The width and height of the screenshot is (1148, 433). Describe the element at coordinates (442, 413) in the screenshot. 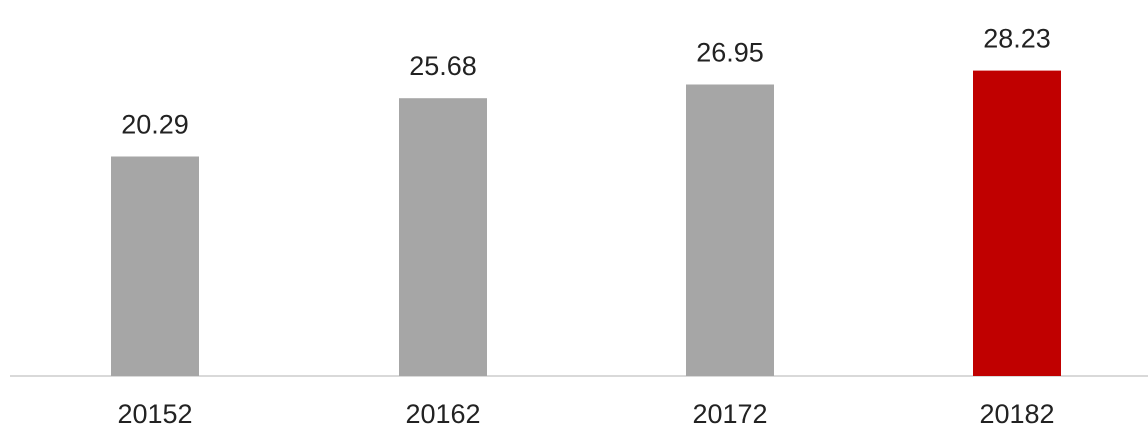

I see `x-tick-label-20162: 20162` at that location.